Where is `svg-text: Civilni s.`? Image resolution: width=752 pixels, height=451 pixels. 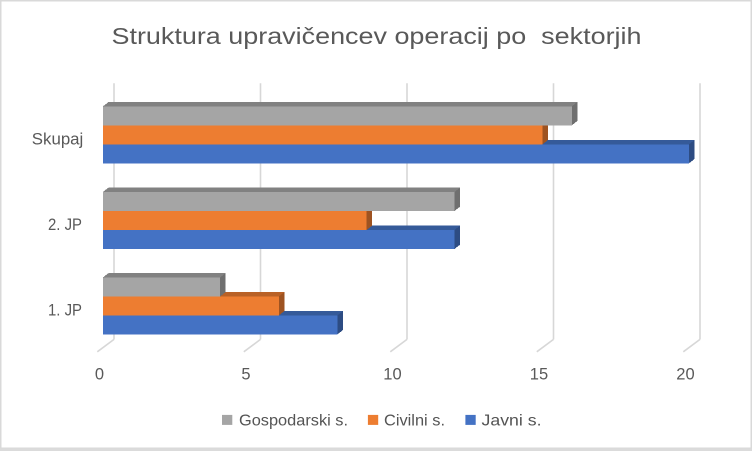
svg-text: Civilni s. is located at coordinates (414, 421).